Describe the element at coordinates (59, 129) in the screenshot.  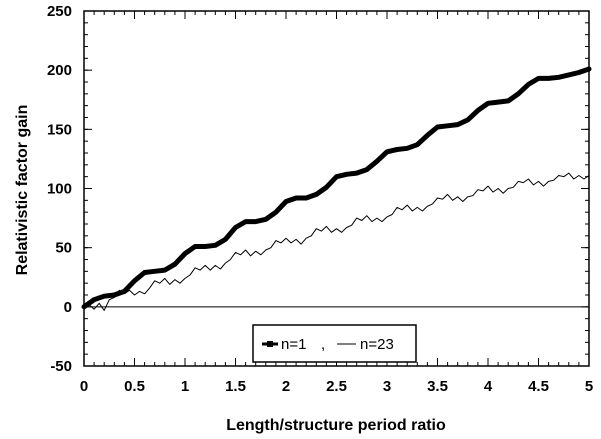
I see `y-tick-label: 150` at that location.